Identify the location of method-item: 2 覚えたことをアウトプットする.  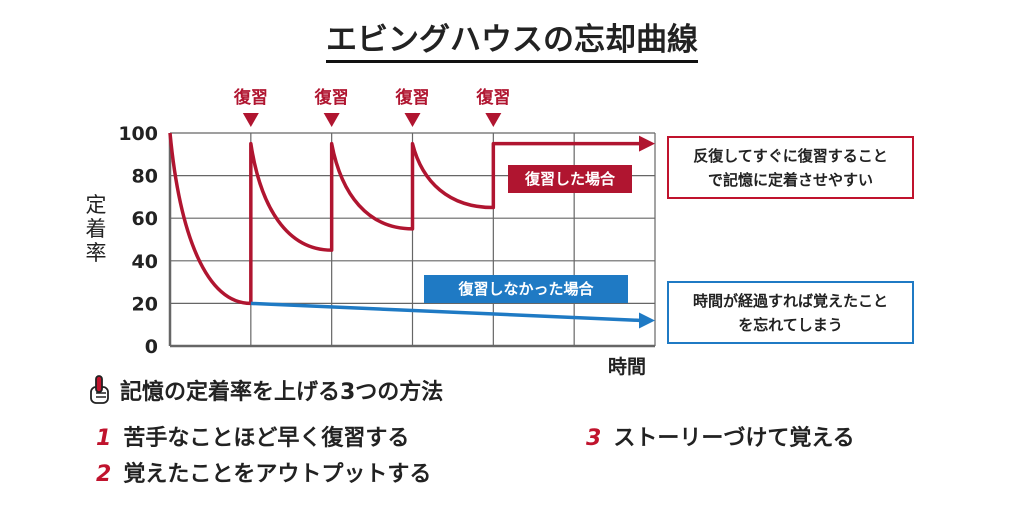
(264, 474).